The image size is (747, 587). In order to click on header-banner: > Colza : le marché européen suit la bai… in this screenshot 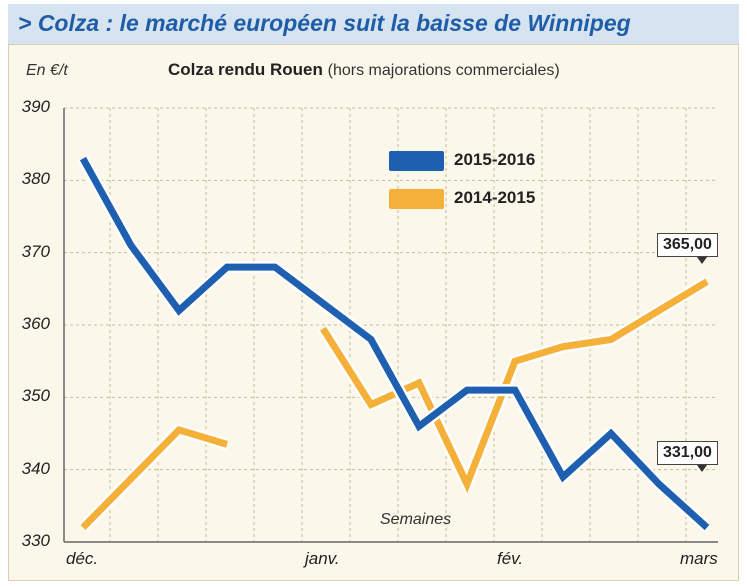, I will do `click(373, 24)`.